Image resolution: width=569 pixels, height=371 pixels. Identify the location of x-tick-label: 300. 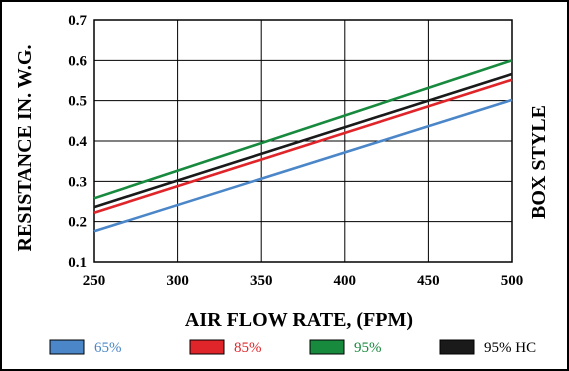
(177, 281).